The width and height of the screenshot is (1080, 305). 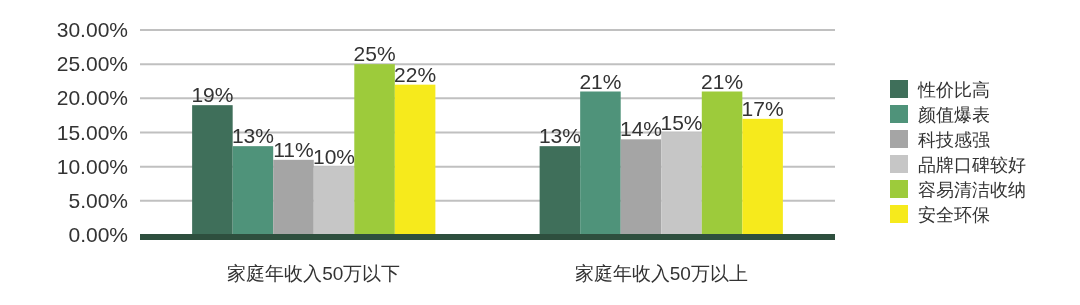 I want to click on y-tick-label: 25.00%, so click(x=92, y=64).